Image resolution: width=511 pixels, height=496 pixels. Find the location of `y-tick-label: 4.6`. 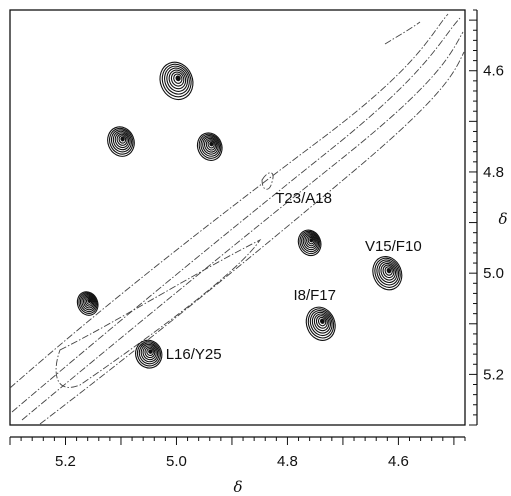

y-tick-label: 4.6 is located at coordinates (493, 71).